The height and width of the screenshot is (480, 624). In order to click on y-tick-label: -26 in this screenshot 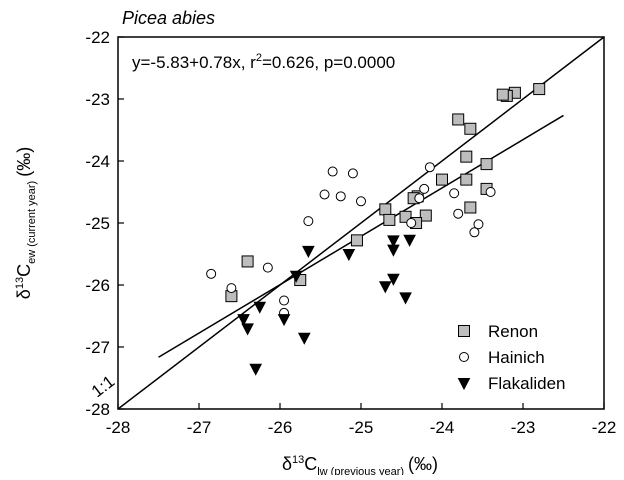, I will do `click(97, 285)`.